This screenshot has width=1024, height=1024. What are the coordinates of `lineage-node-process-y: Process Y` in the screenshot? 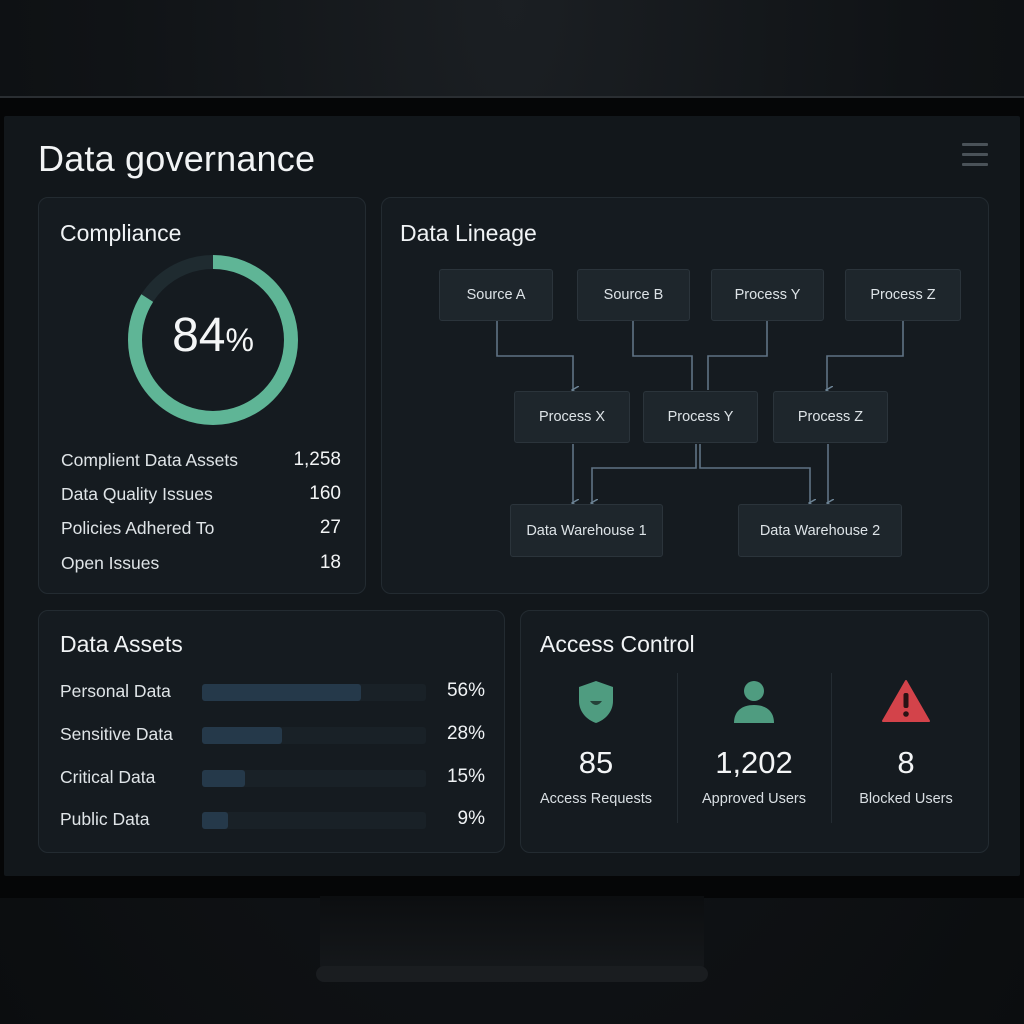 It's located at (700, 417).